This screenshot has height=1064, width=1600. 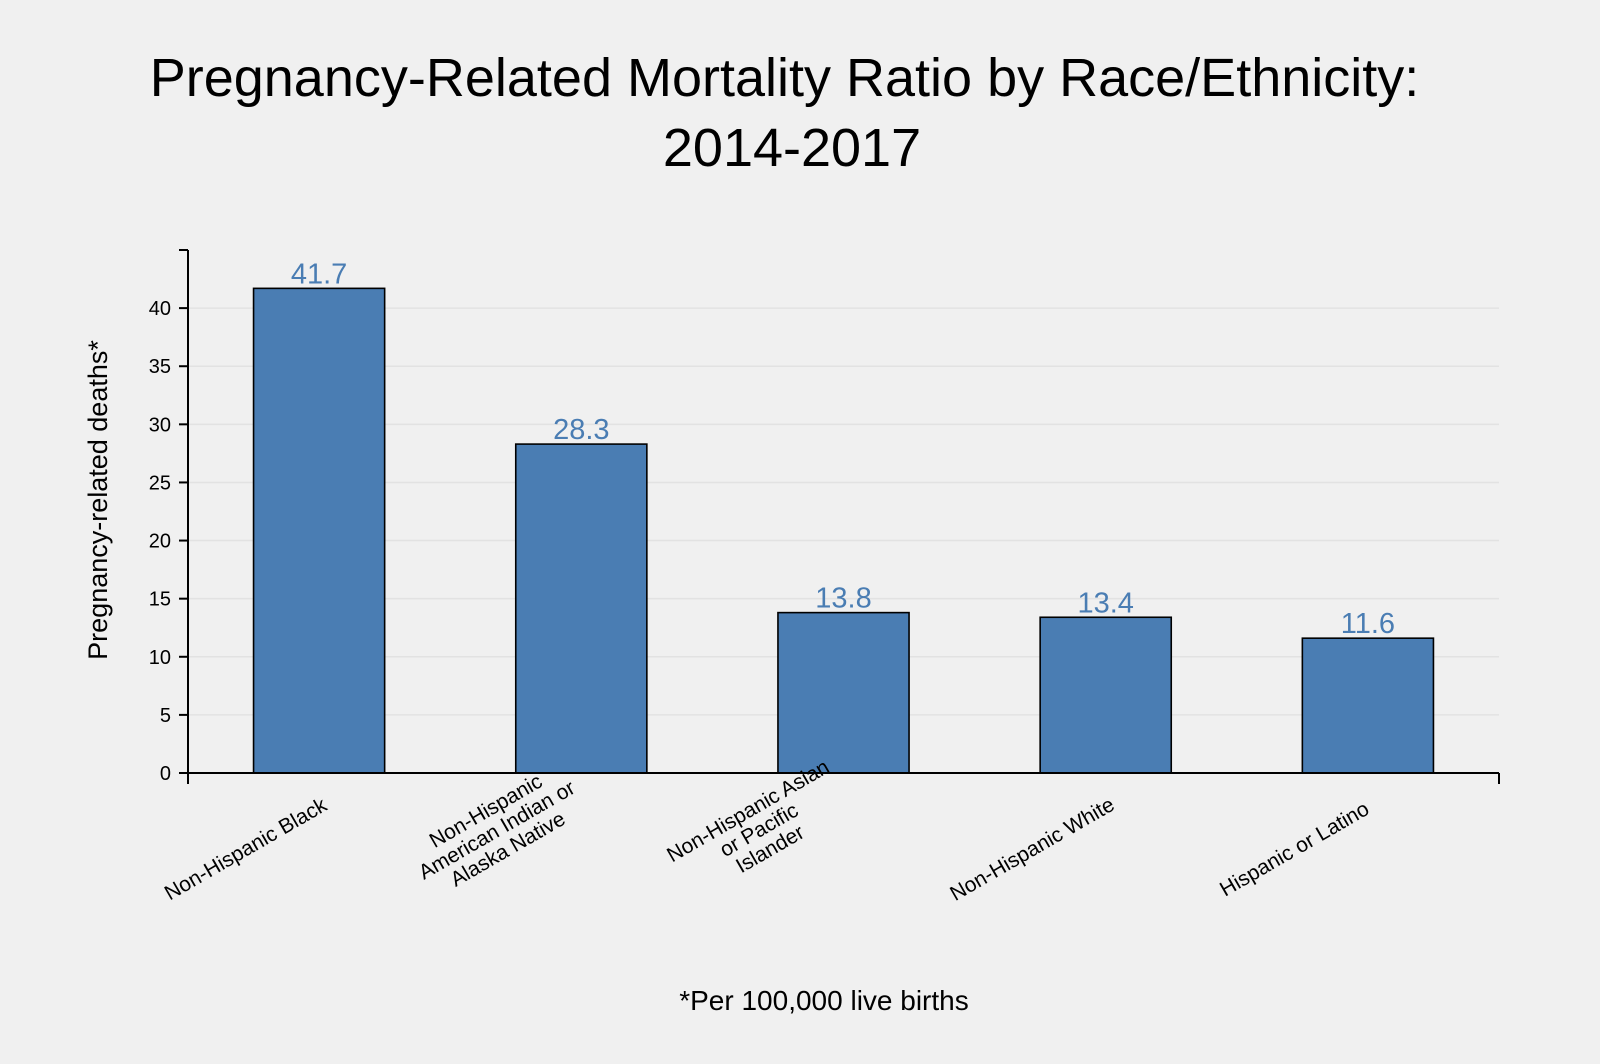 I want to click on category-label-line: Non-Hispanic White, so click(x=1032, y=849).